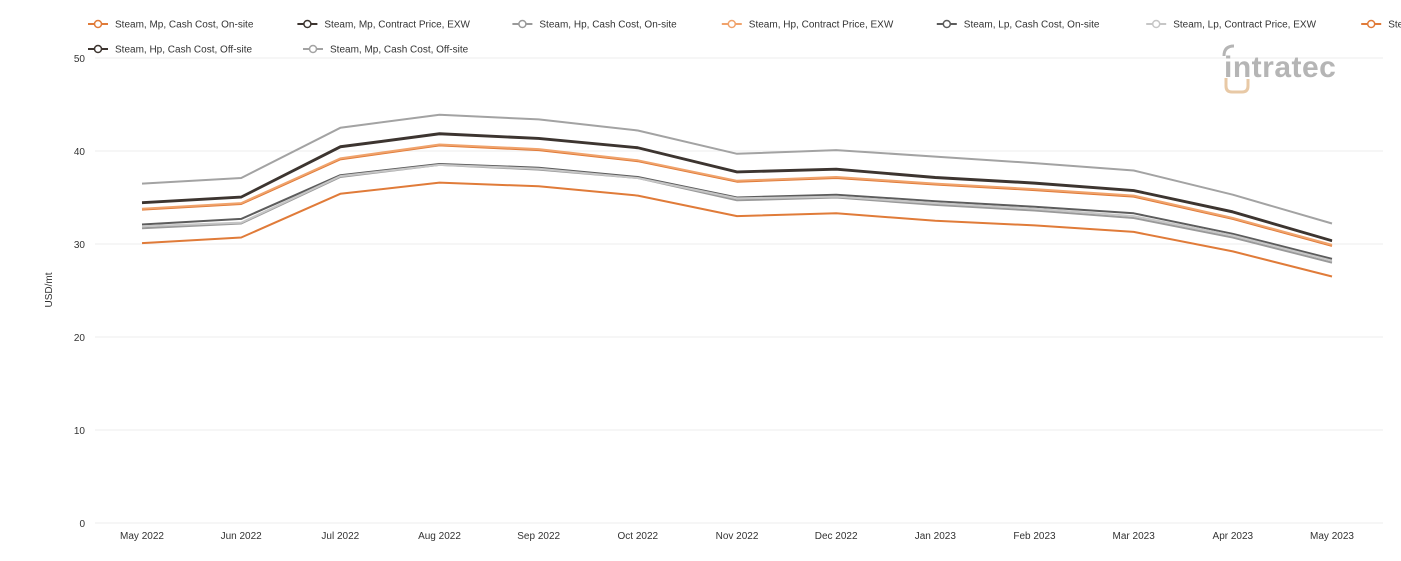 The image size is (1401, 561). I want to click on legend-item: Steam, Lp, Cash Cost, On-site, so click(1018, 25).